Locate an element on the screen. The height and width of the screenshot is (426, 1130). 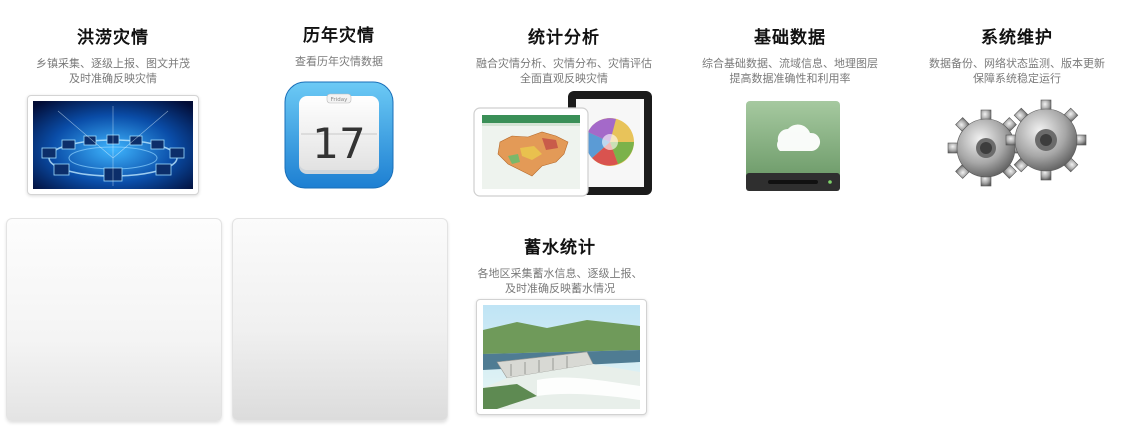
calendar-icon-graphic: Friday 17 is located at coordinates (339, 135).